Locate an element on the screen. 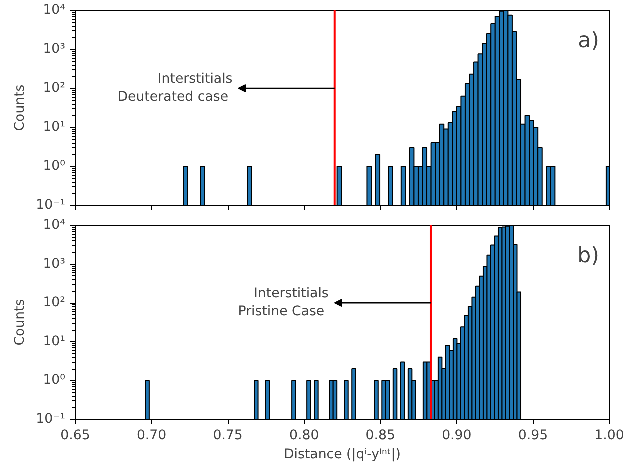 The image size is (627, 476). x-tick-label: 1.00 is located at coordinates (609, 436).